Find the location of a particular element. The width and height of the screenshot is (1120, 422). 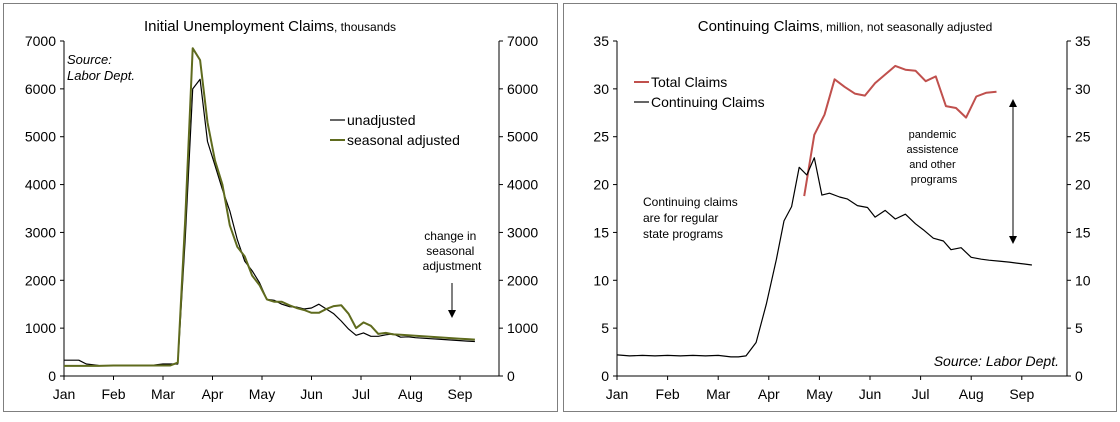

series-line-total-claims is located at coordinates (900, 130).